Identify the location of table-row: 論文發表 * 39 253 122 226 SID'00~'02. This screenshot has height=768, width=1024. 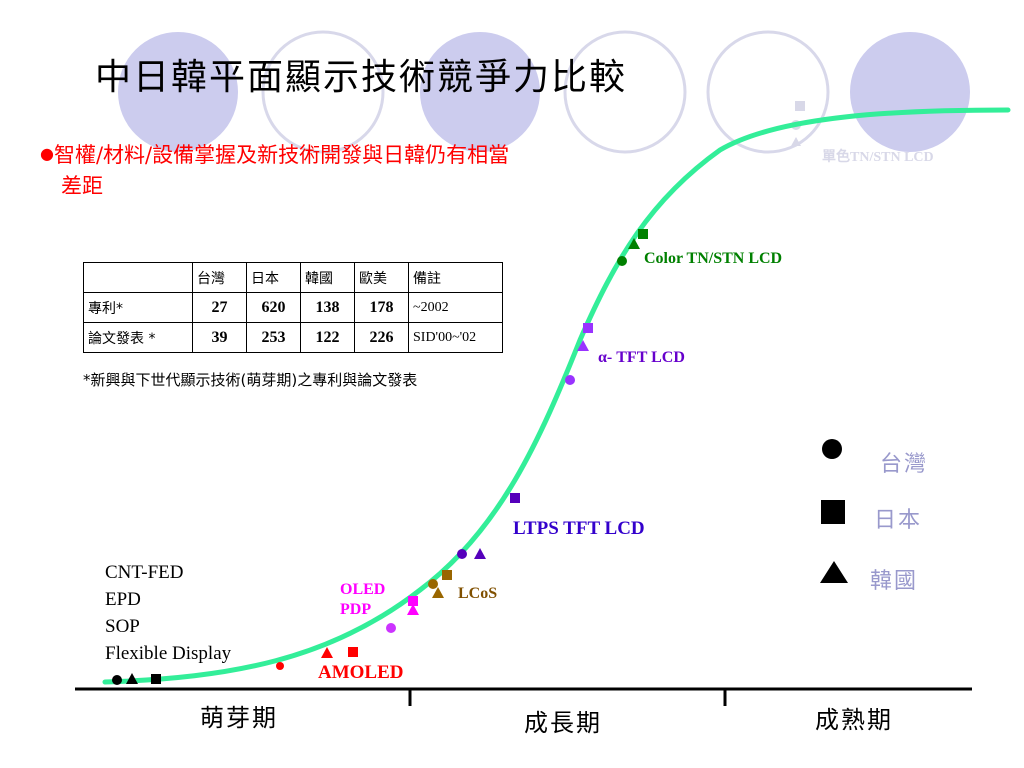
(293, 337).